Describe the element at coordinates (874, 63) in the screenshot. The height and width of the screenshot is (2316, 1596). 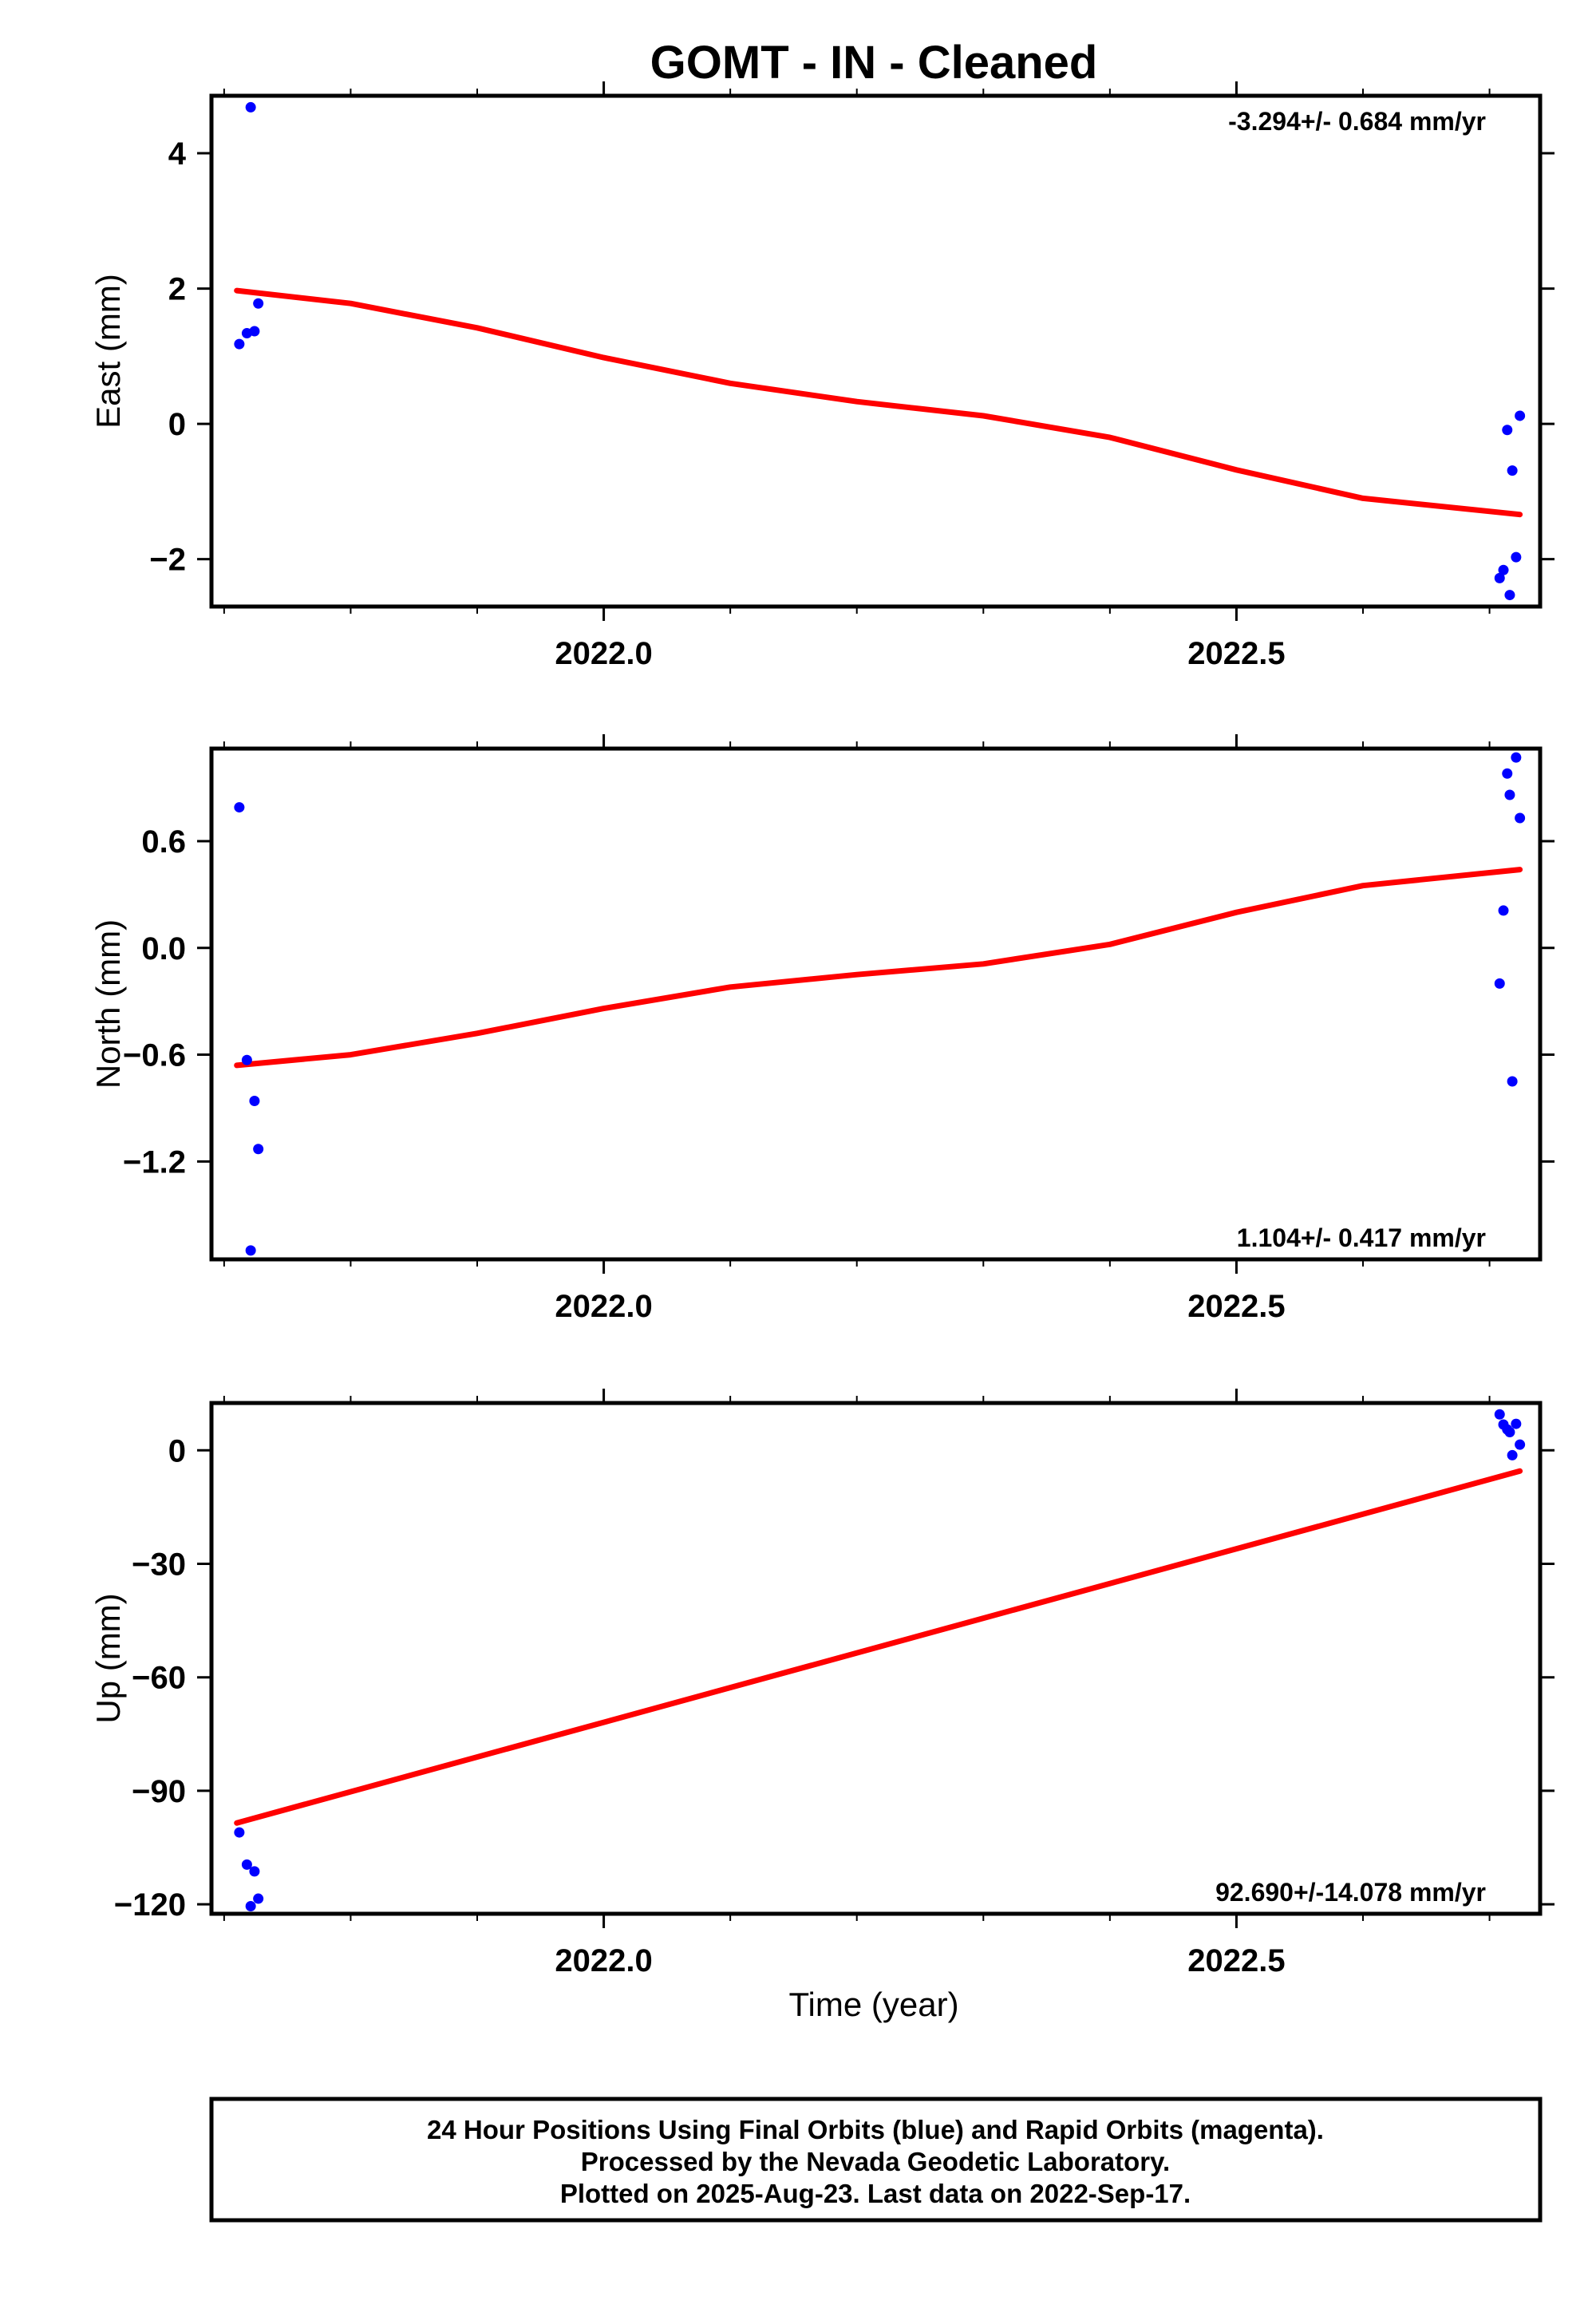
I see `chart-title: GOMT - IN - Cleaned` at that location.